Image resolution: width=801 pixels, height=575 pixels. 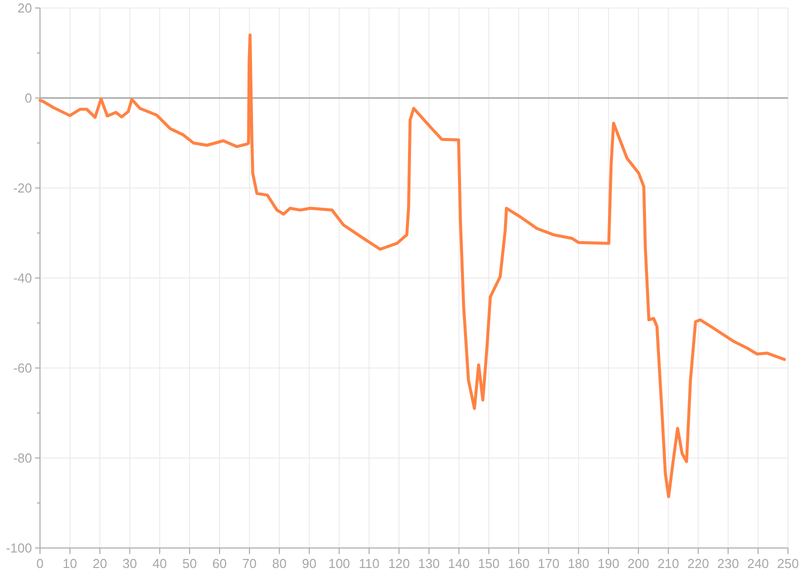 What do you see at coordinates (339, 563) in the screenshot?
I see `x-tick-label: 100` at bounding box center [339, 563].